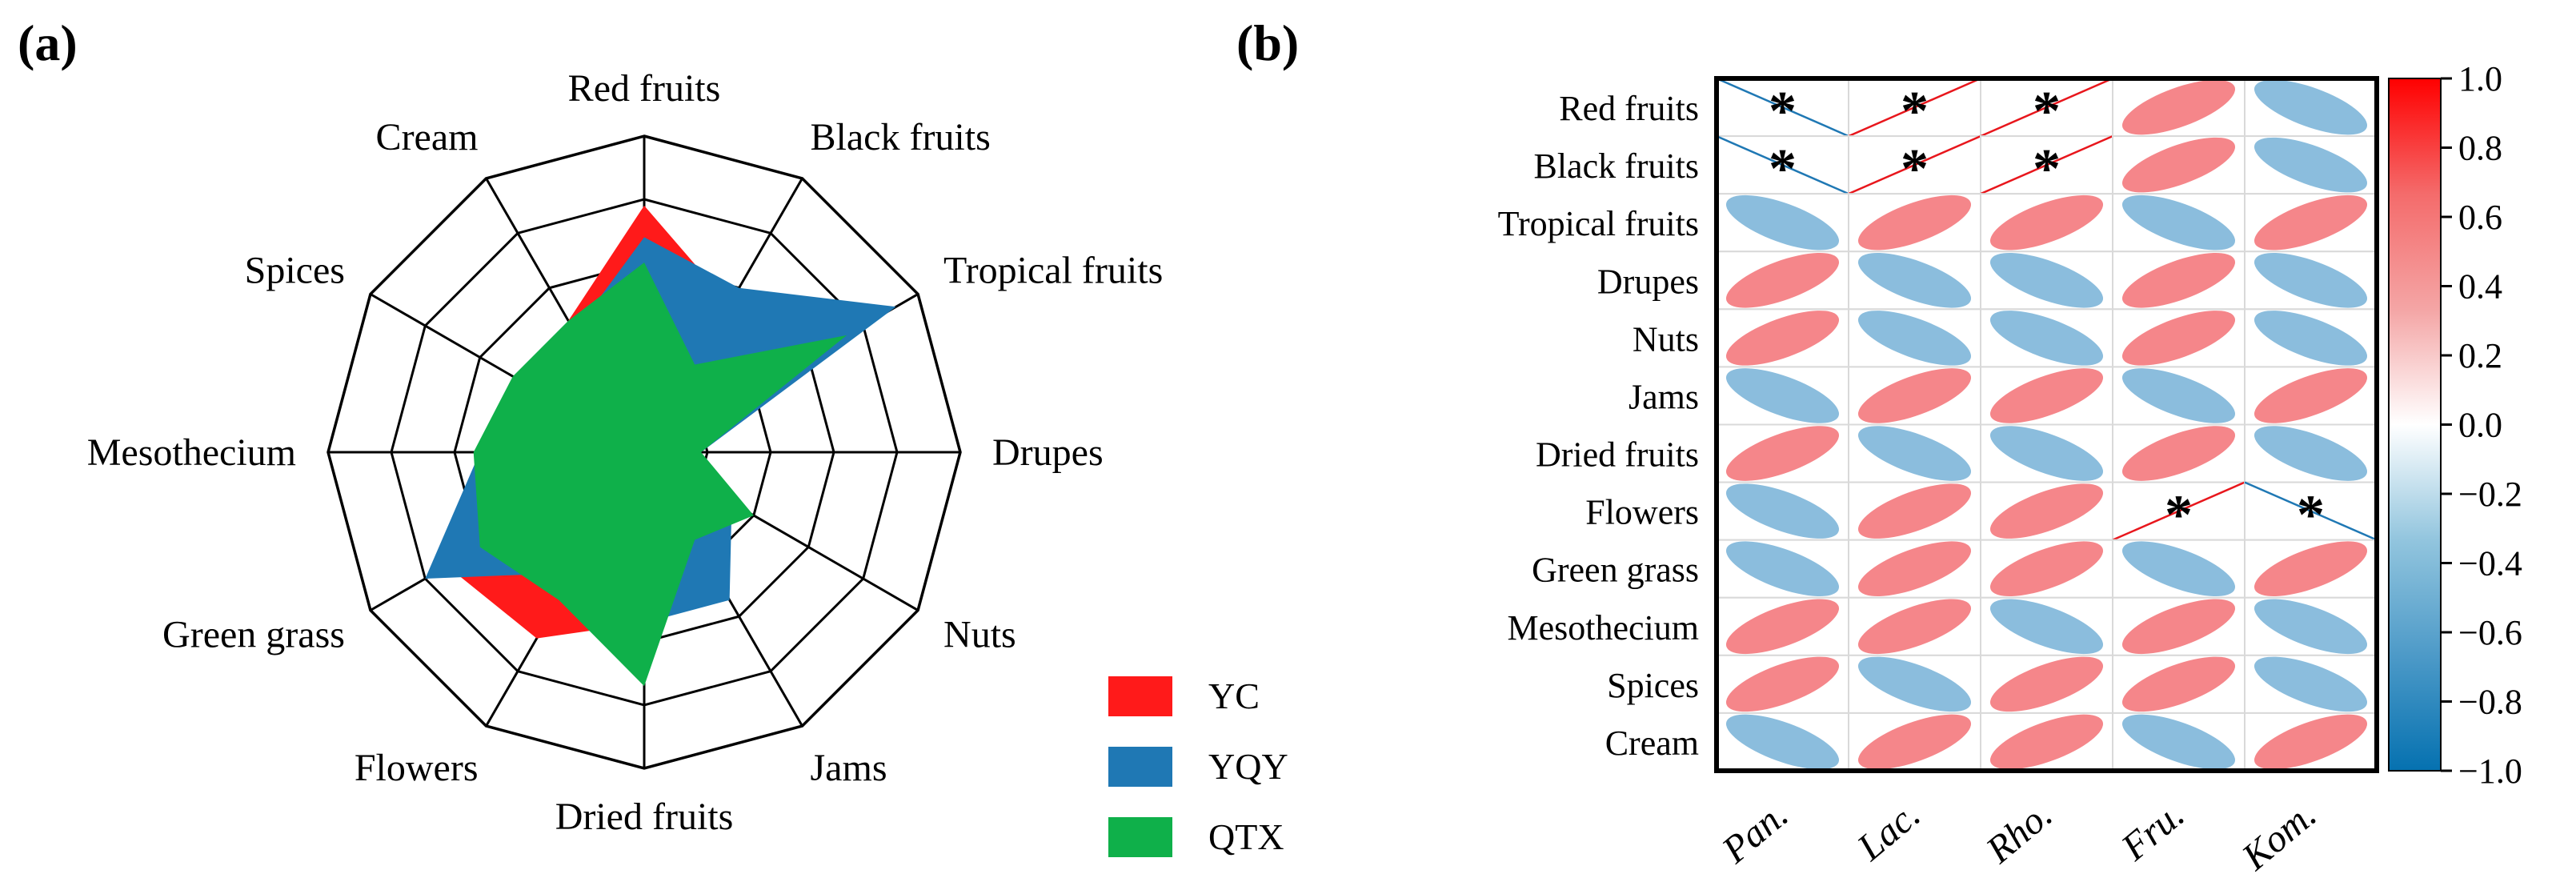 The width and height of the screenshot is (2576, 894). I want to click on legend-swatch-yc, so click(1140, 696).